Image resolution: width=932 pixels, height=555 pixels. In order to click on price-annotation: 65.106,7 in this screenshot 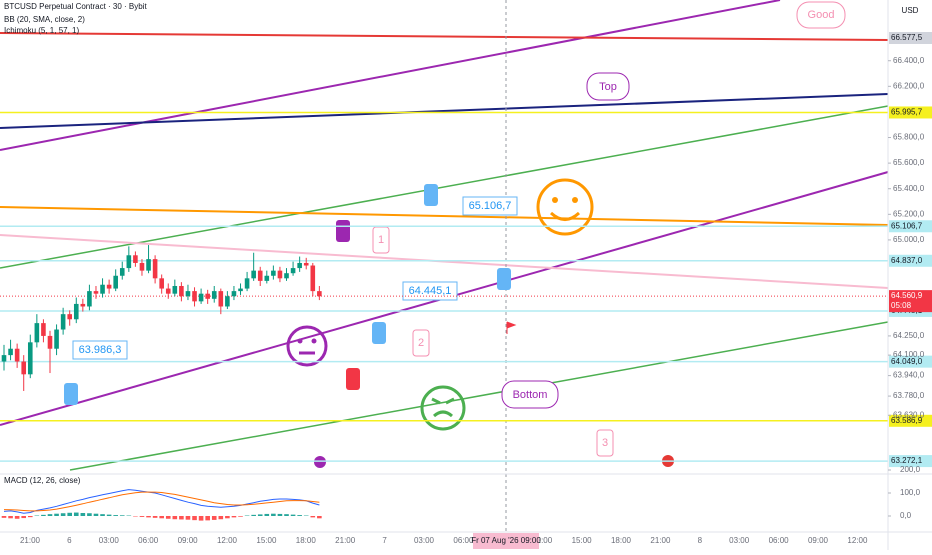, I will do `click(490, 206)`.